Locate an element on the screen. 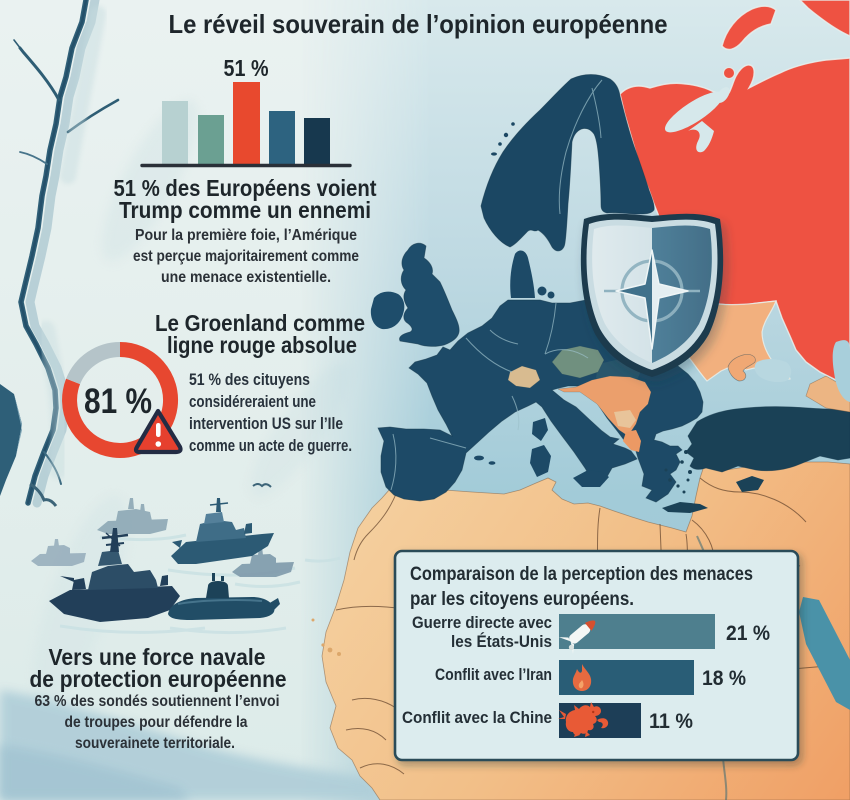 The width and height of the screenshot is (850, 800). svg-text: 21 % is located at coordinates (748, 633).